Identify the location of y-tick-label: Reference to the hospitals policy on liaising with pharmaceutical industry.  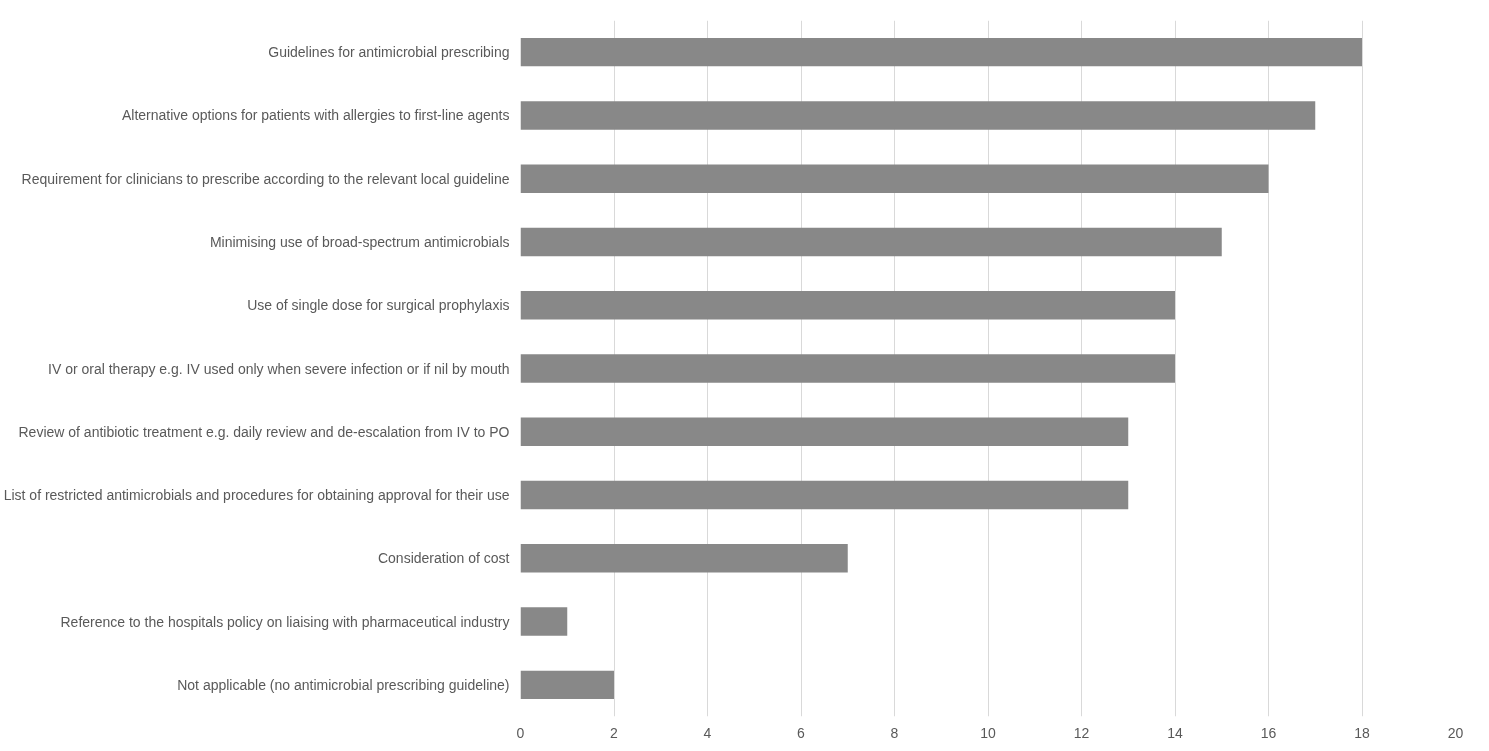
(285, 621).